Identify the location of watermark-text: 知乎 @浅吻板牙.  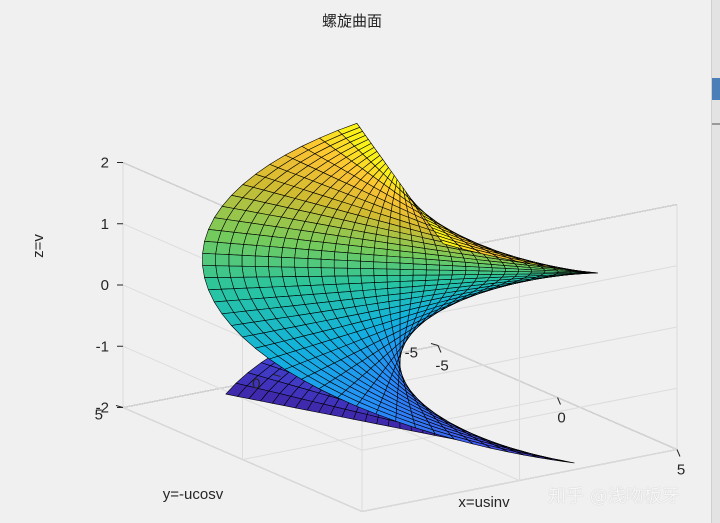
(614, 496).